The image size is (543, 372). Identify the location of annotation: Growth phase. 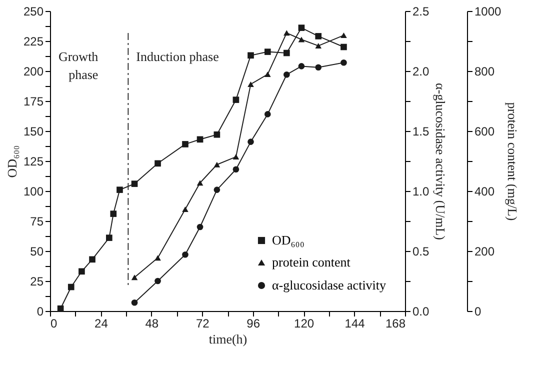
(78, 65).